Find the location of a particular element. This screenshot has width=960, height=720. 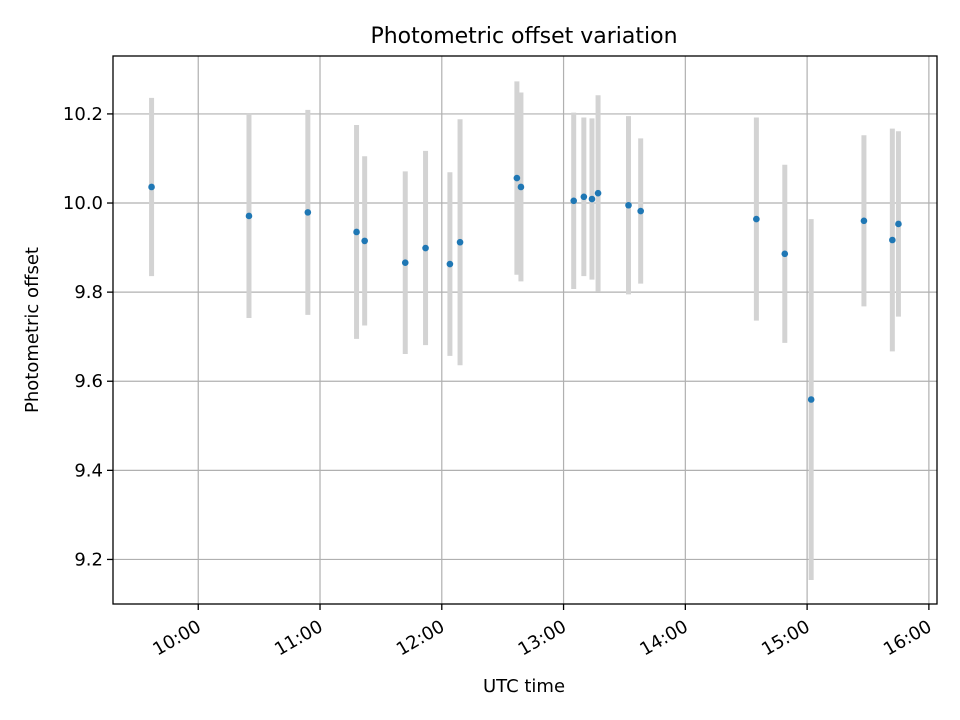

x-tick-label: 16:00 is located at coordinates (907, 638).